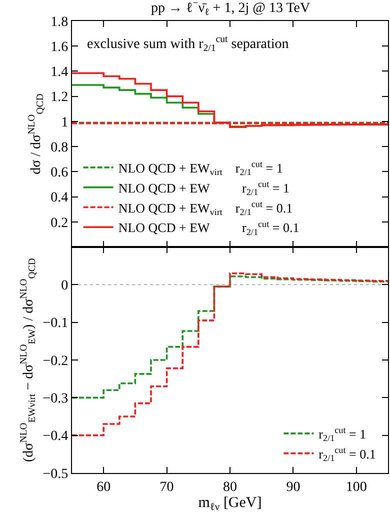 Image resolution: width=390 pixels, height=519 pixels. I want to click on legend-label: r$_{2/1}$$^{cut}$ = 1, so click(342, 434).